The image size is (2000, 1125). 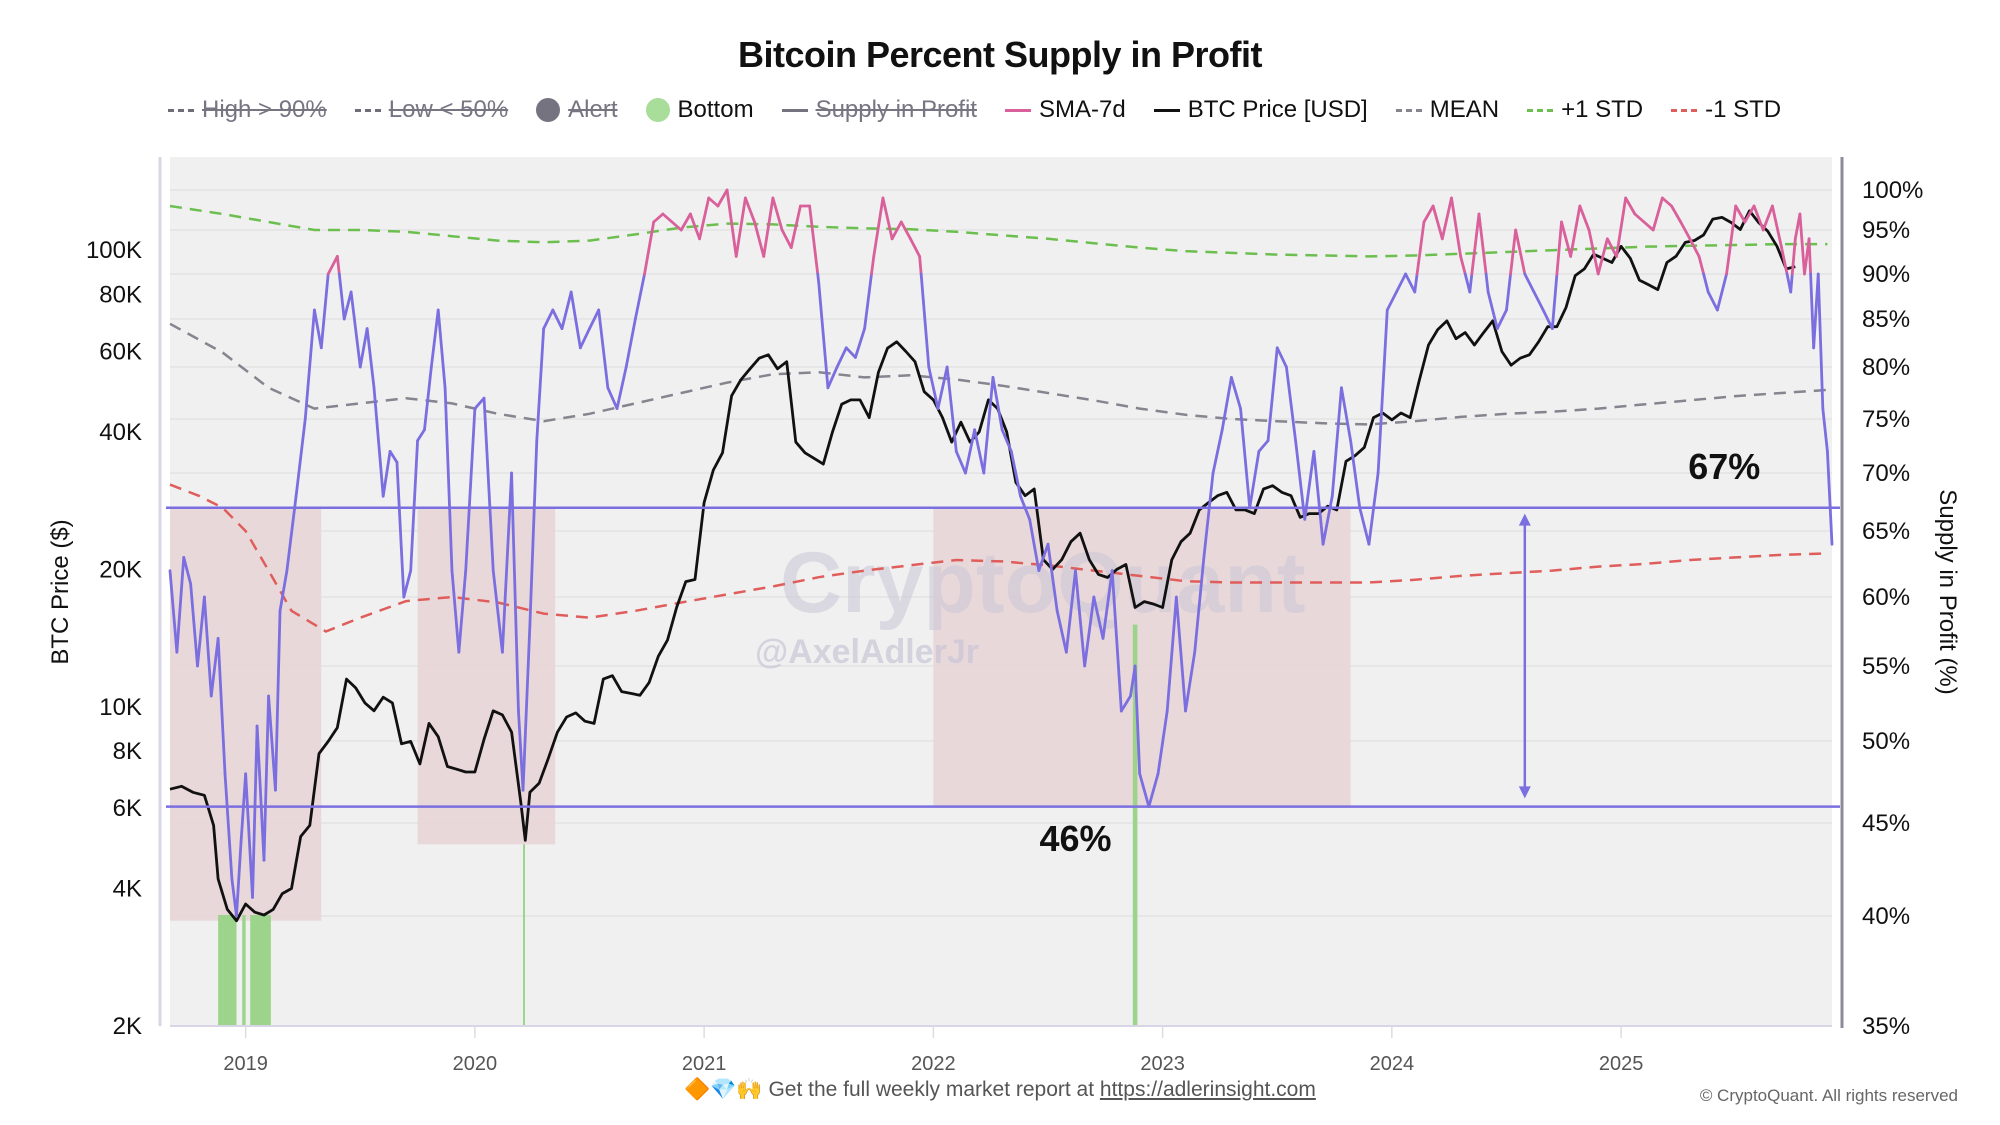 I want to click on legend-label: BTC Price [USD], so click(x=1277, y=109).